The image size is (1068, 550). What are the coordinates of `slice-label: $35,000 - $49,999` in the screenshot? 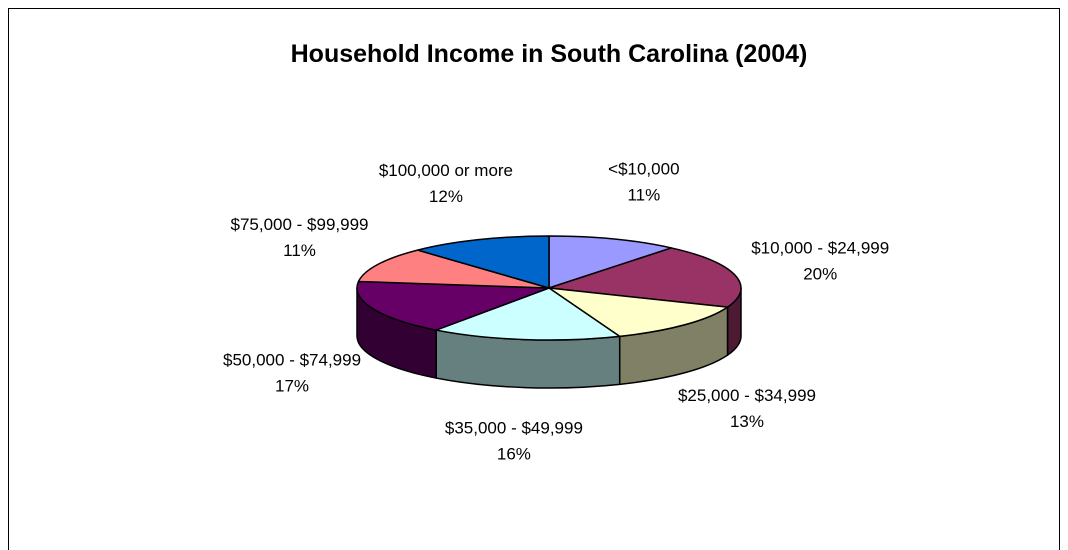 It's located at (514, 428).